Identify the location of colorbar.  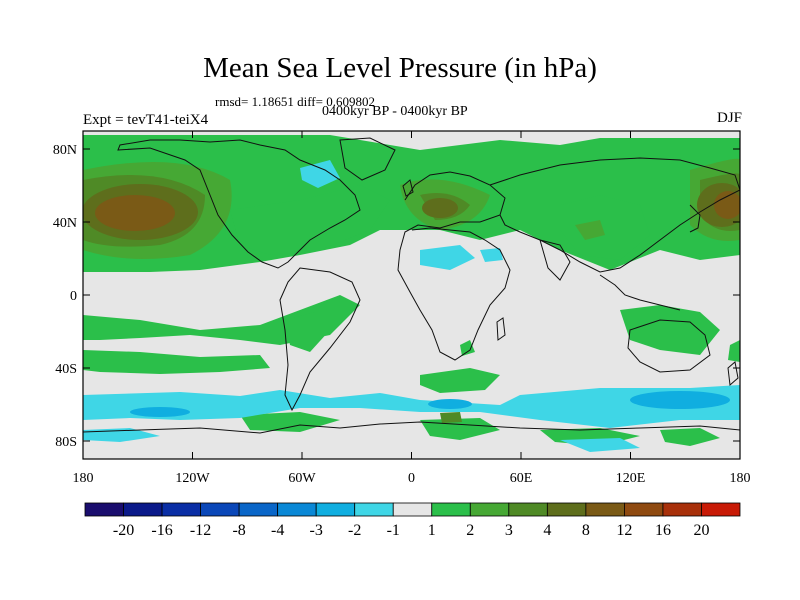
(412, 509).